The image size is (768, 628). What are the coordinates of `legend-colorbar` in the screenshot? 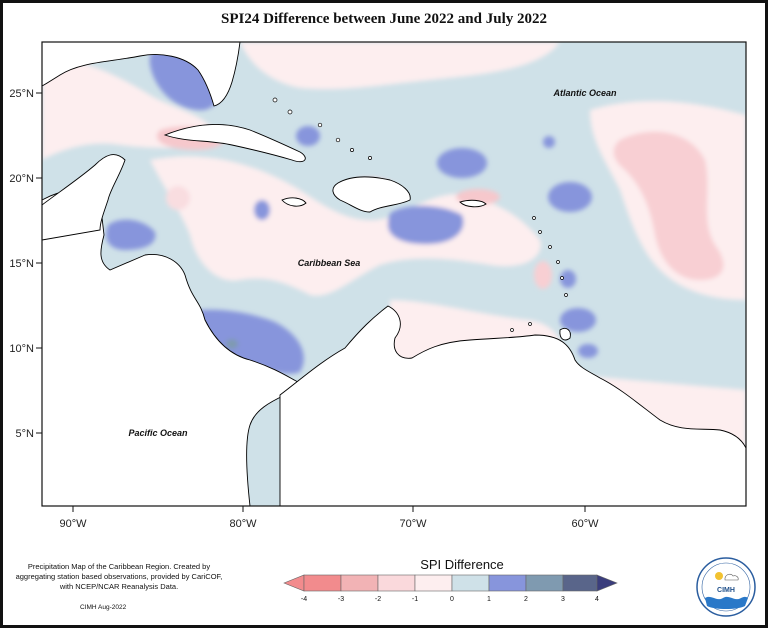 It's located at (450, 583).